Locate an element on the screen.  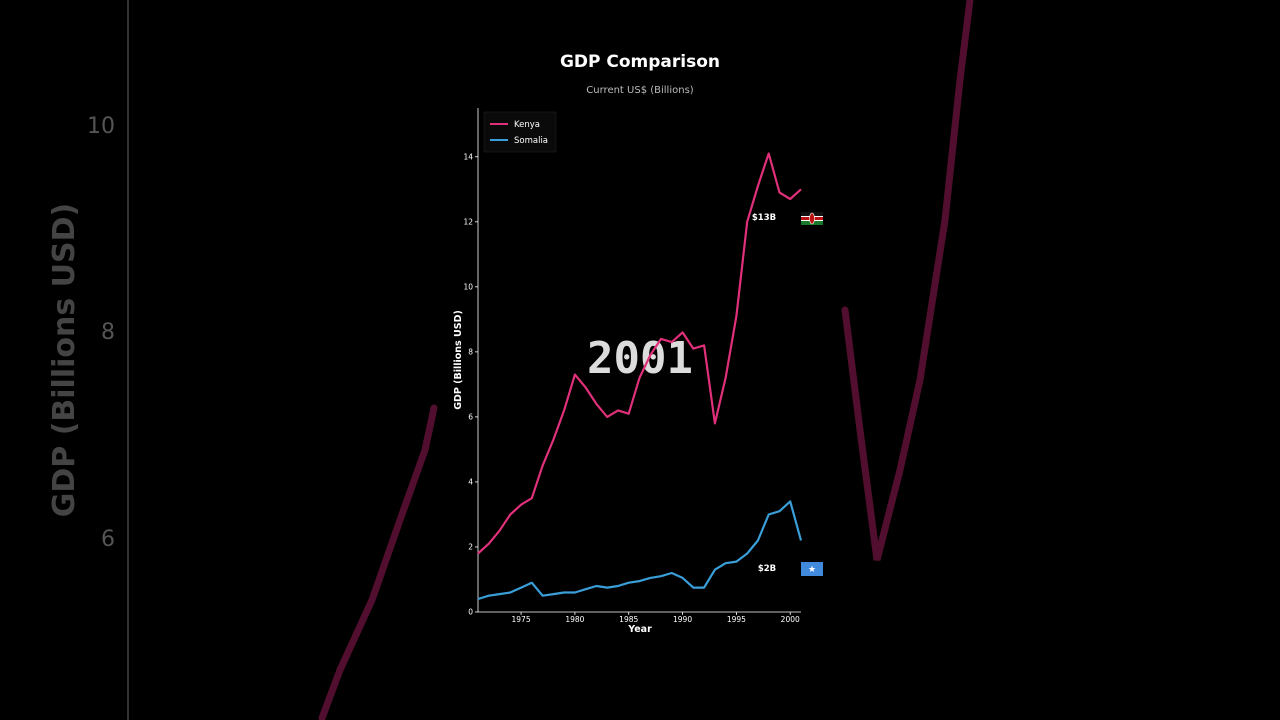
x-tick-label: 1980 is located at coordinates (574, 619).